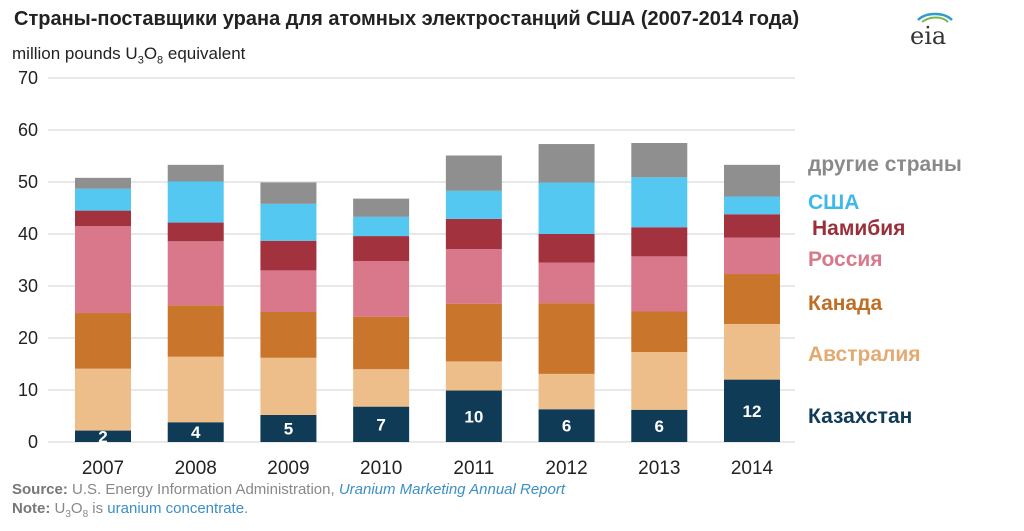 This screenshot has height=531, width=1024. I want to click on y-tick-label: 10, so click(28, 390).